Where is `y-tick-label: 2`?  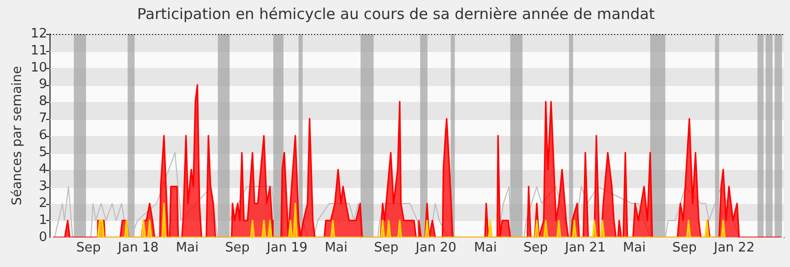 y-tick-label: 2 is located at coordinates (43, 203).